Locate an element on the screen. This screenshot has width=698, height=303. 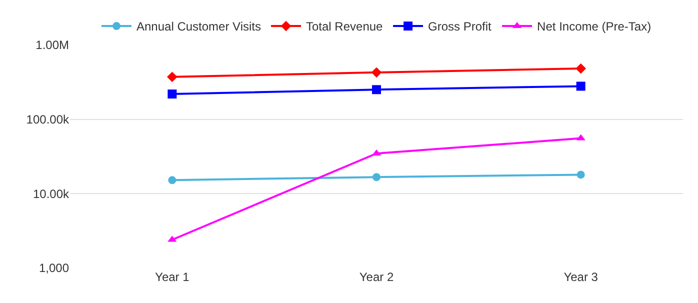
x-tick-label: Year 3 is located at coordinates (581, 277).